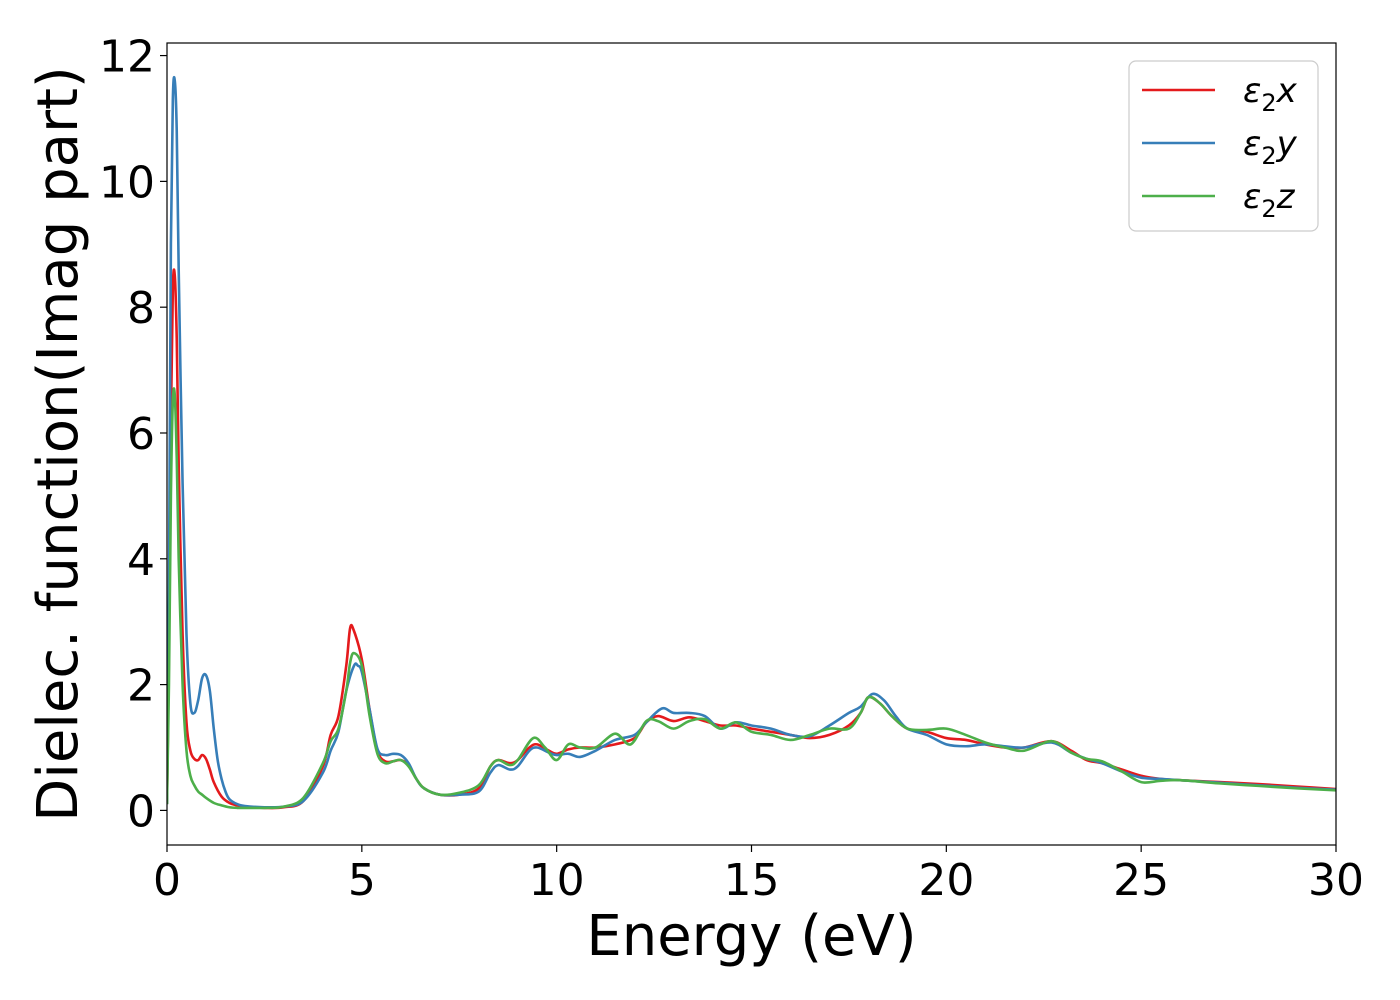  Describe the element at coordinates (1223, 146) in the screenshot. I see `legend-box` at that location.